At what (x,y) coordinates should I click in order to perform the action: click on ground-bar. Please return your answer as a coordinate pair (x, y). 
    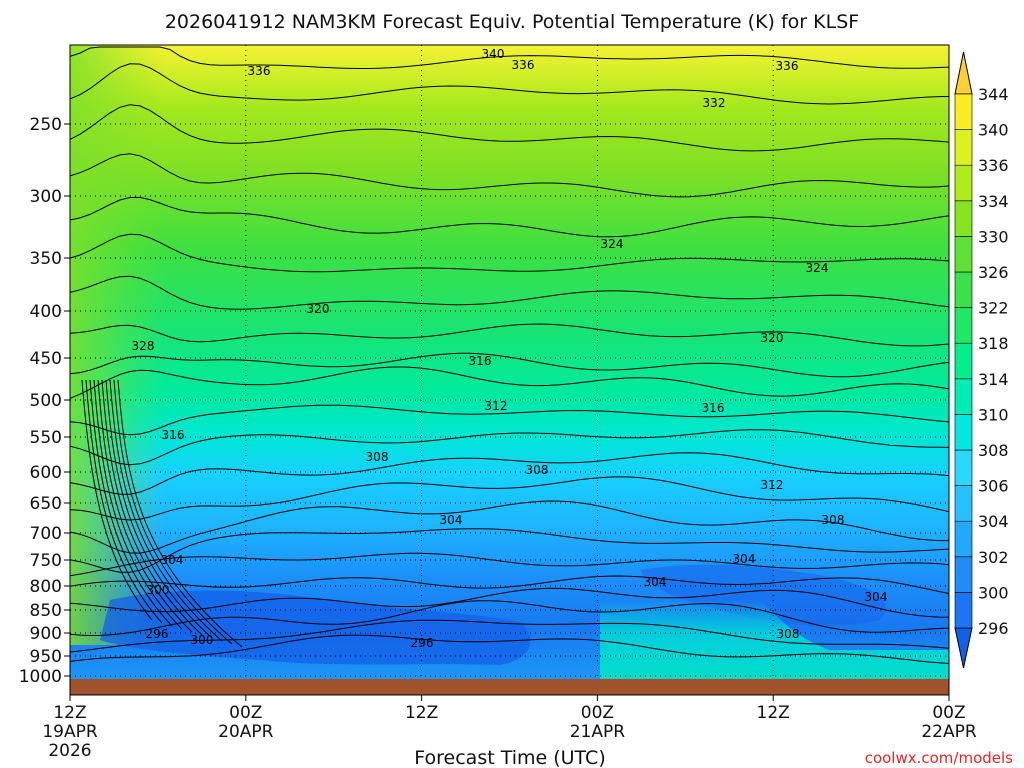
    Looking at the image, I should click on (509, 687).